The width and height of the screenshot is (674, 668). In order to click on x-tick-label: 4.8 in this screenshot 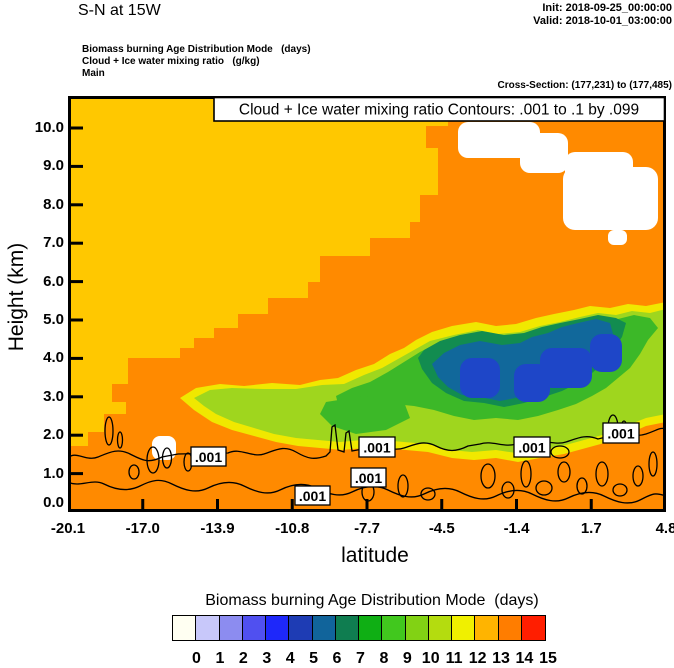, I will do `click(664, 528)`.